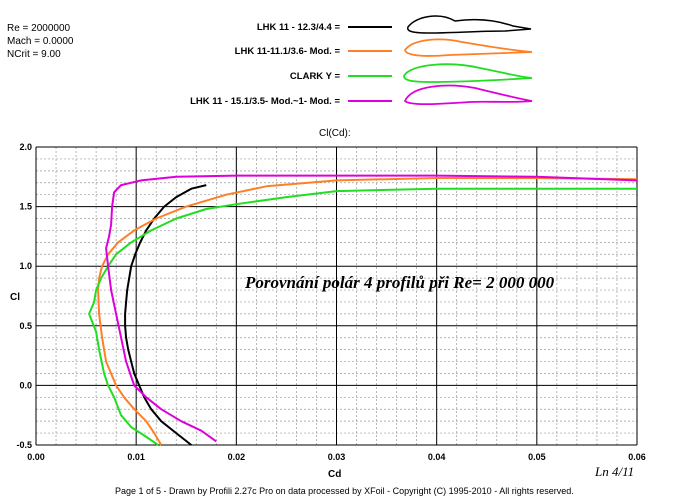  I want to click on ncrit-value: NCrit = 9.00, so click(34, 54).